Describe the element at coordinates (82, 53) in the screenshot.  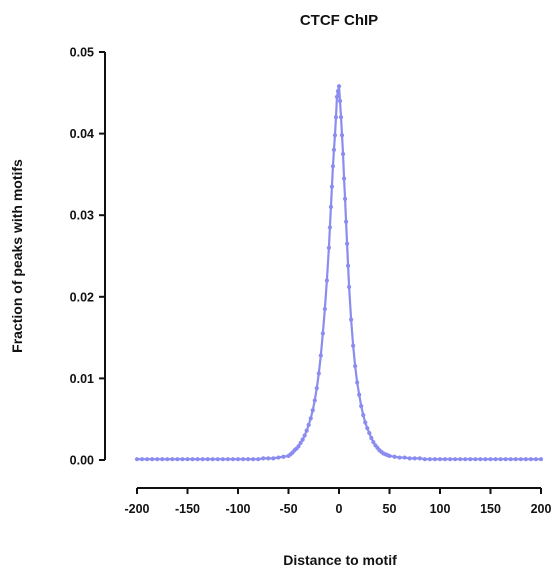
I see `y-tick-label: 0.05` at that location.